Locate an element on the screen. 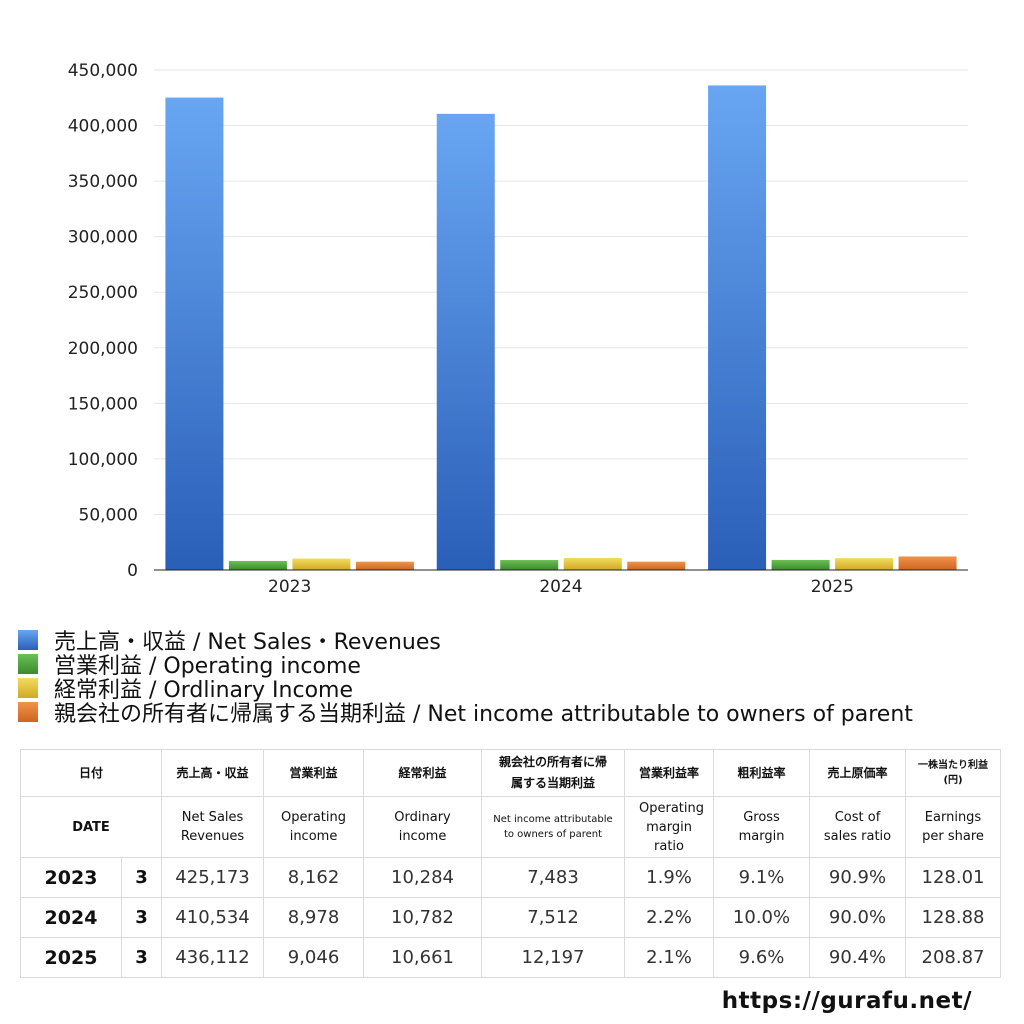 The image size is (1024, 1024). y-tick-label: 300,000 is located at coordinates (103, 238).